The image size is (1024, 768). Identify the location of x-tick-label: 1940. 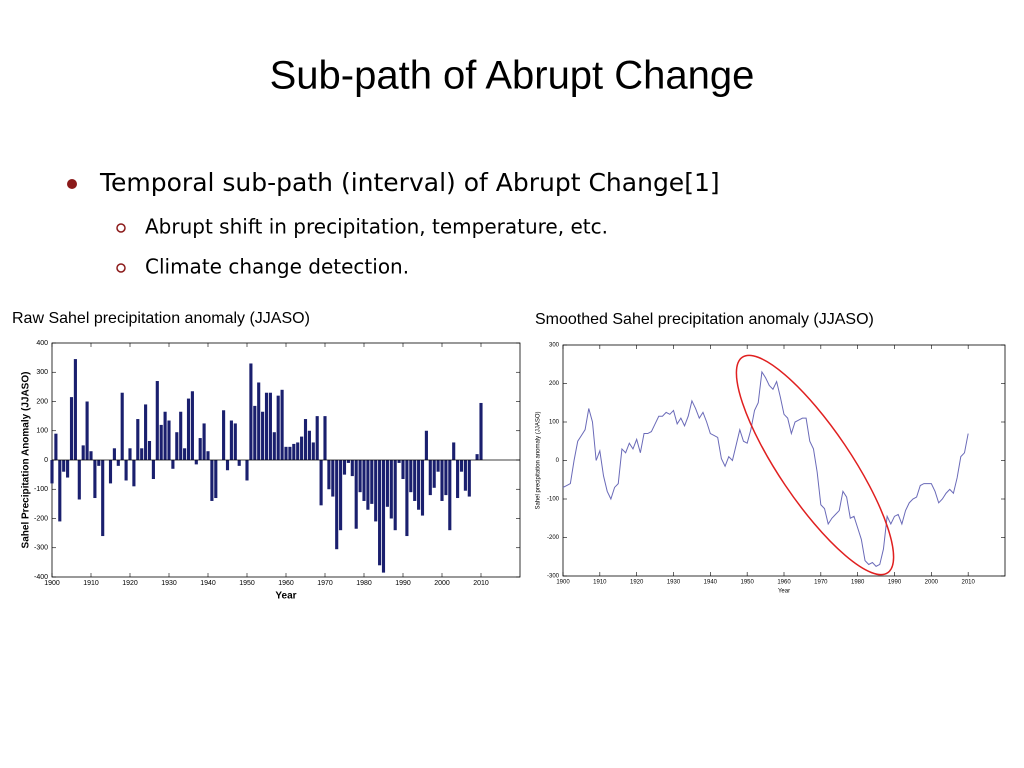
(208, 583).